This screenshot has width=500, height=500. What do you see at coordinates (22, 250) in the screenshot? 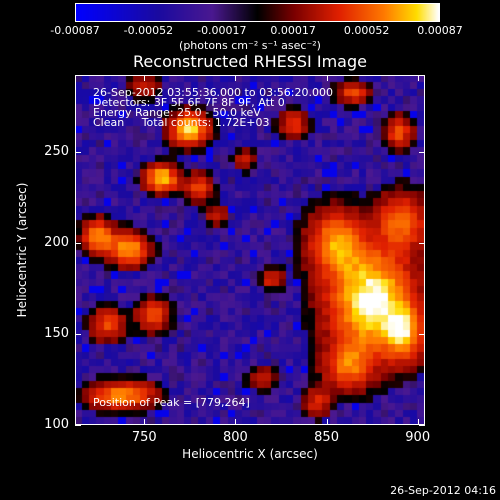
I see `y-axis-label: Heliocentric Y (arcsec)` at bounding box center [22, 250].